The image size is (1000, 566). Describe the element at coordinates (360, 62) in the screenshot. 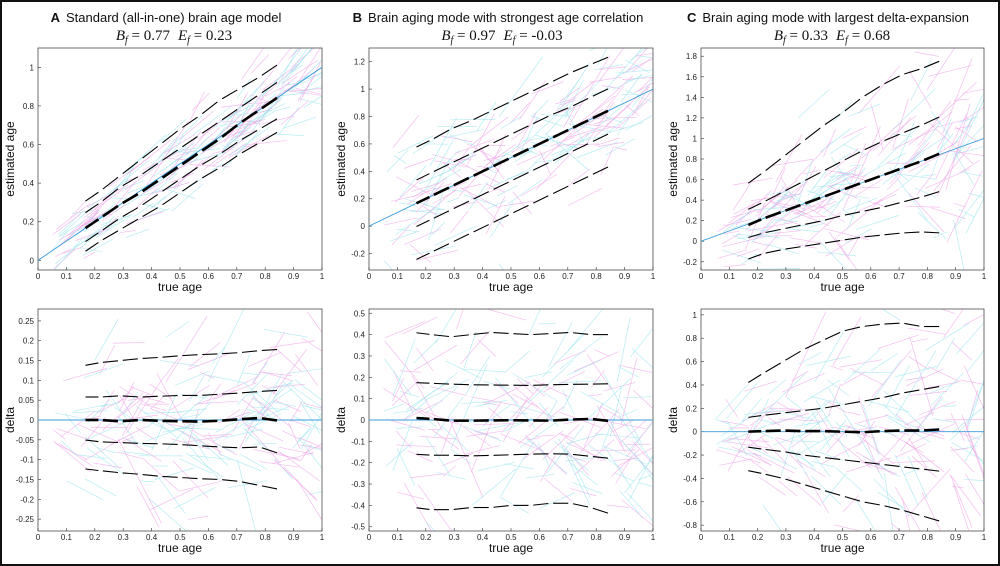

I see `y-tick-label: 1.2` at that location.